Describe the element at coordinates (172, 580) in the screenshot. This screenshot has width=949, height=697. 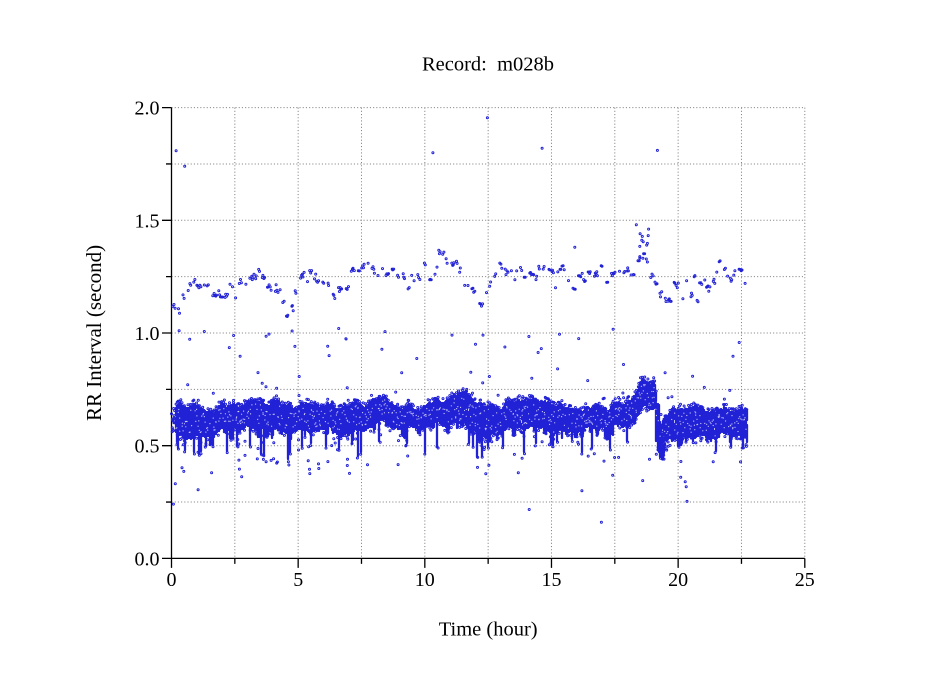
I see `svg-text: 0` at that location.